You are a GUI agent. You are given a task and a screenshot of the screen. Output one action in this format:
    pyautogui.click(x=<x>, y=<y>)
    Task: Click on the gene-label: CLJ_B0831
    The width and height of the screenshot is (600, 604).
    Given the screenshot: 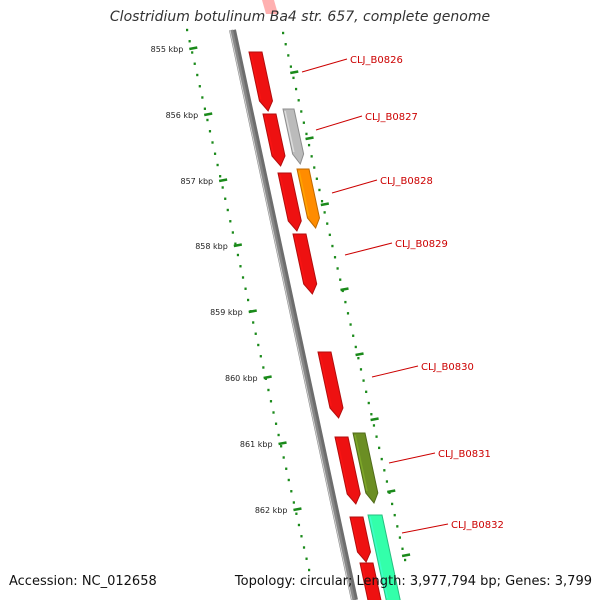 What is the action you would take?
    pyautogui.click(x=464, y=454)
    